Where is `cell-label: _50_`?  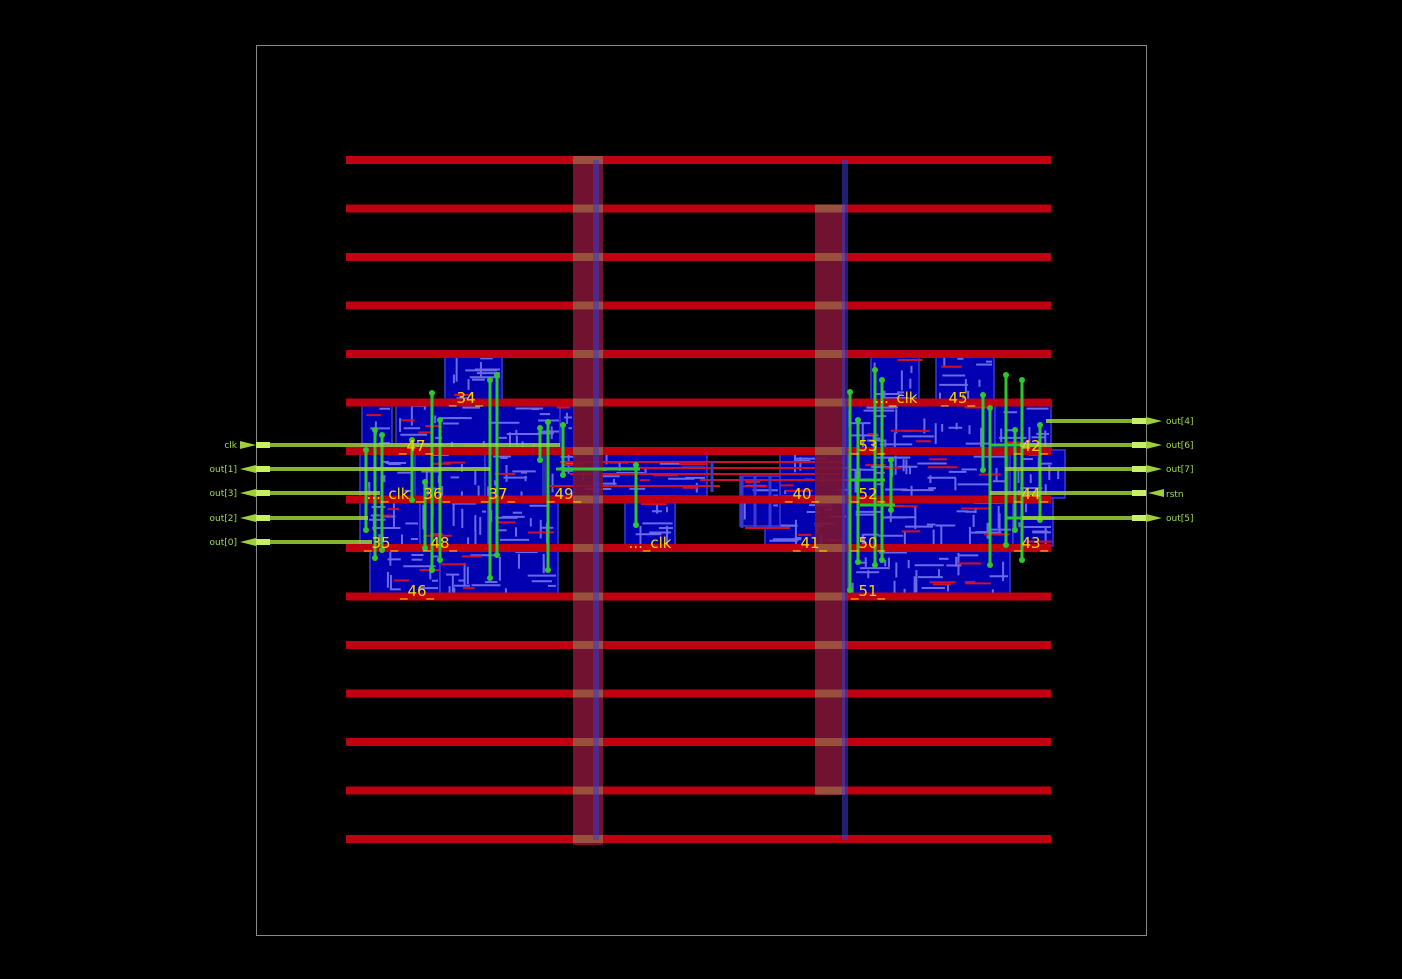 cell-label: _50_ is located at coordinates (868, 543).